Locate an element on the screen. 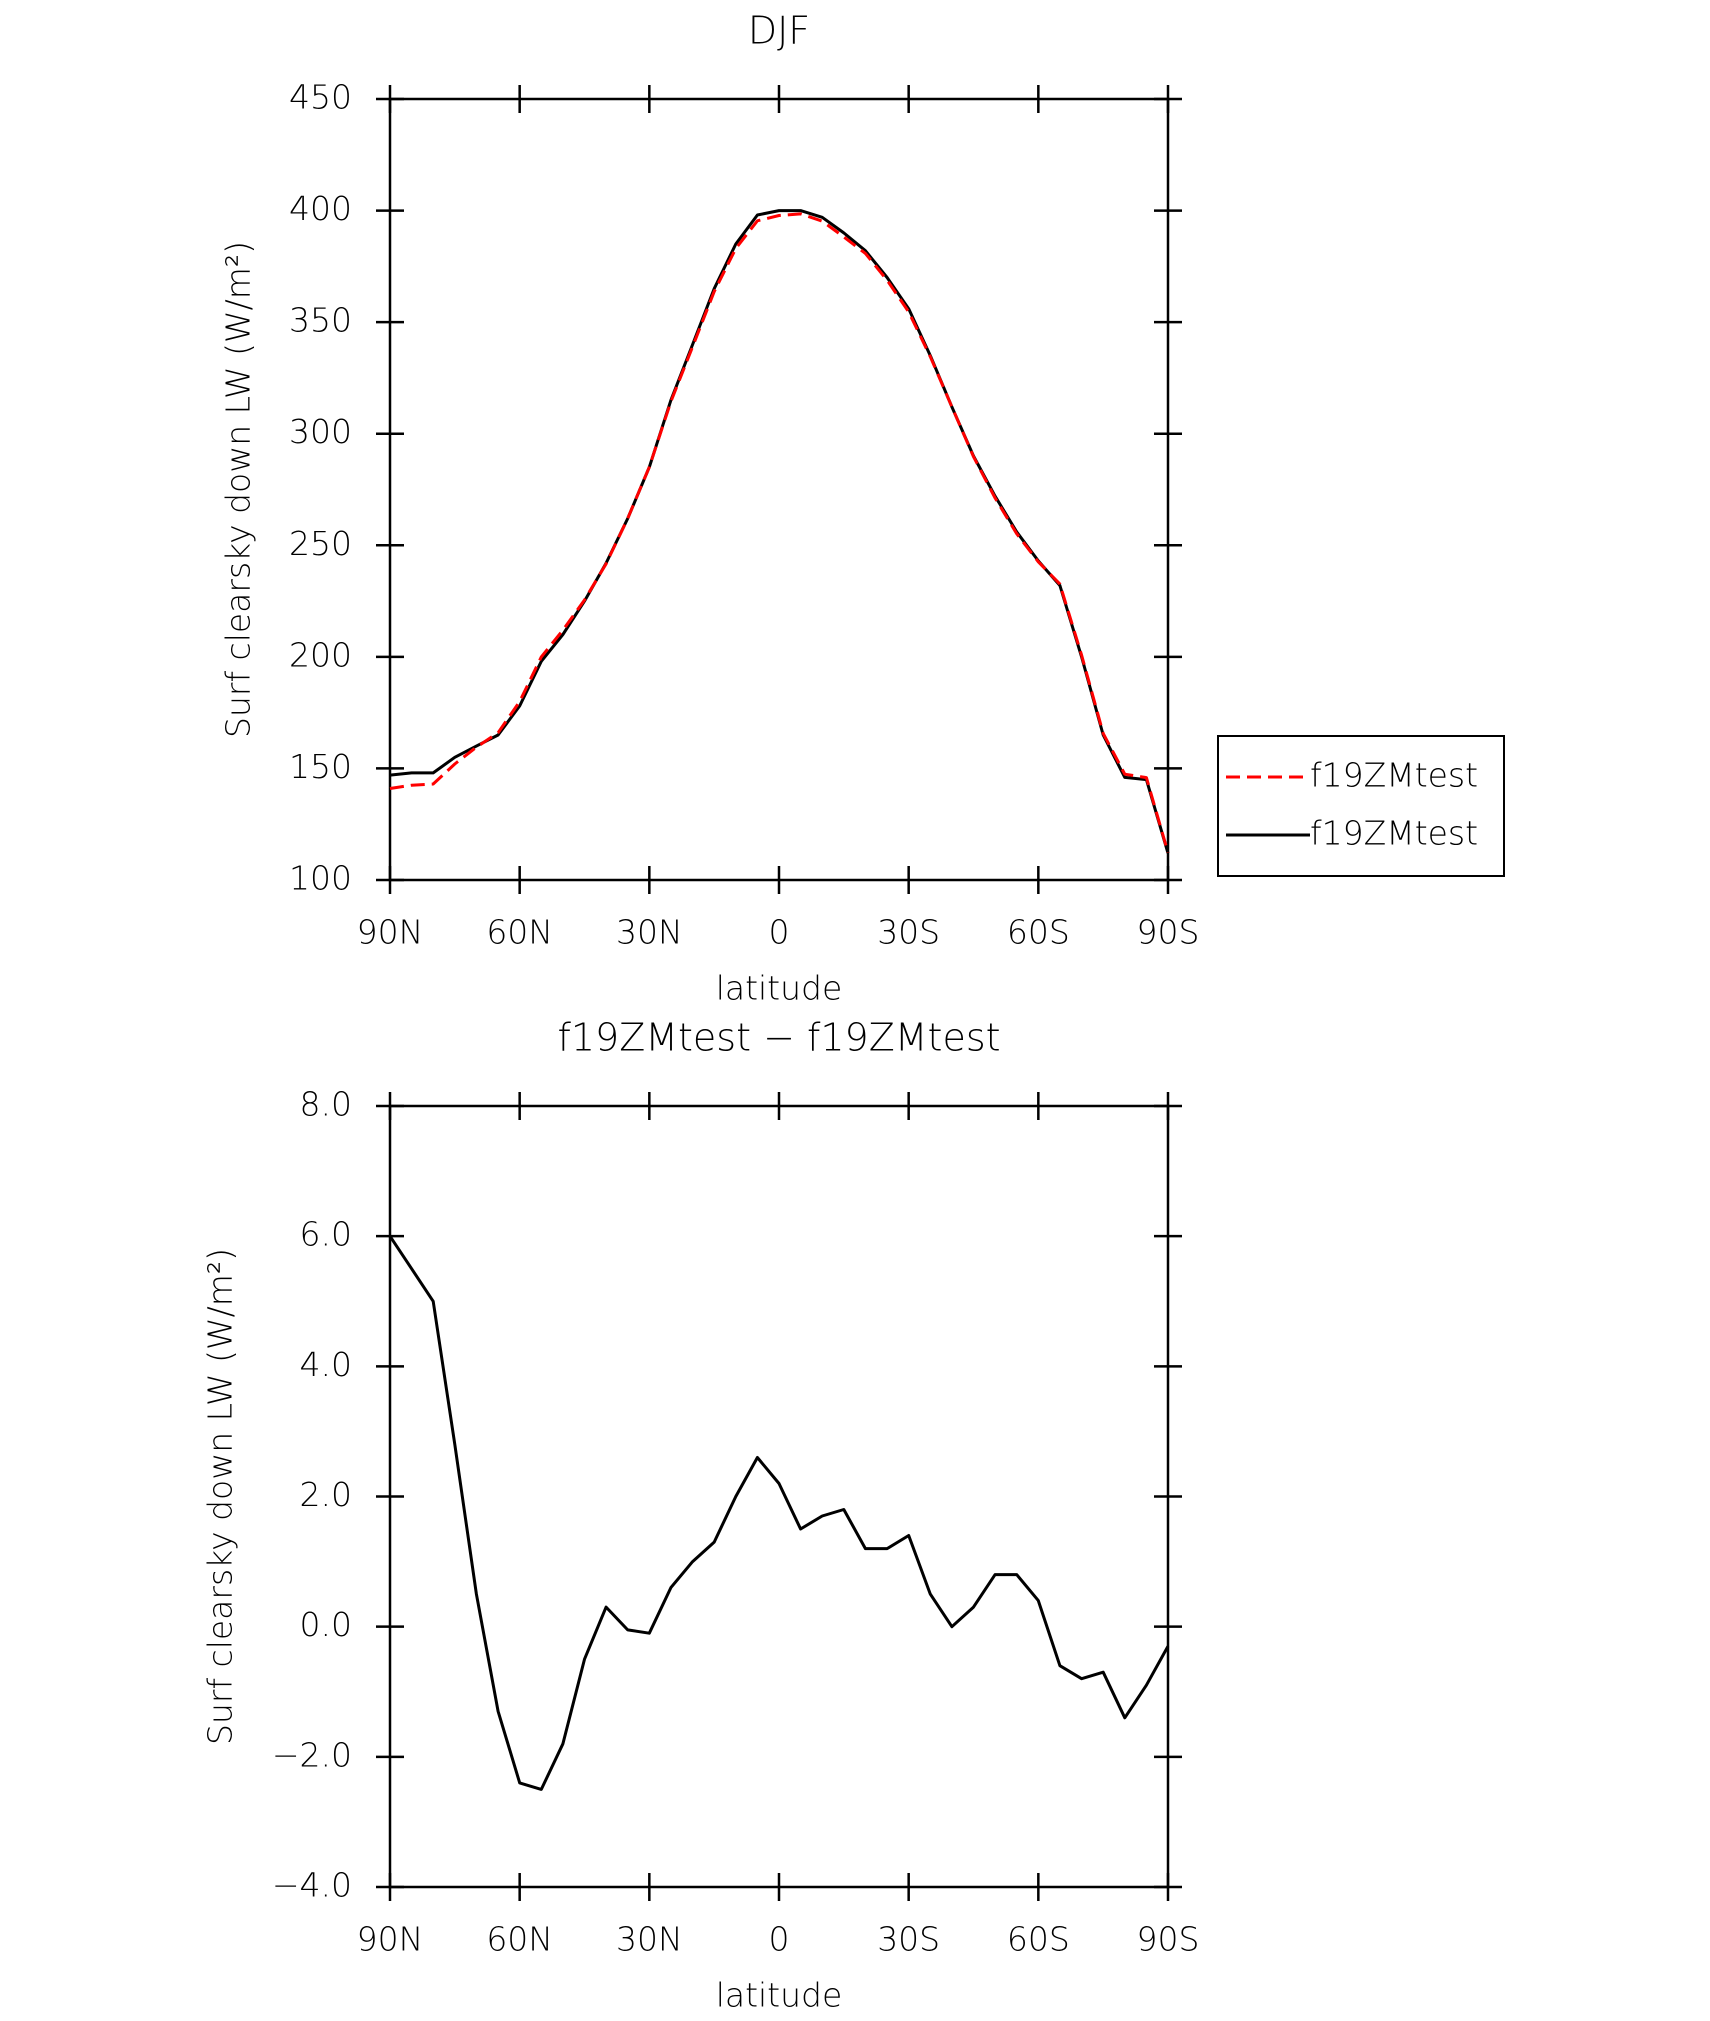 The width and height of the screenshot is (1710, 2021). legend-box is located at coordinates (1361, 806).